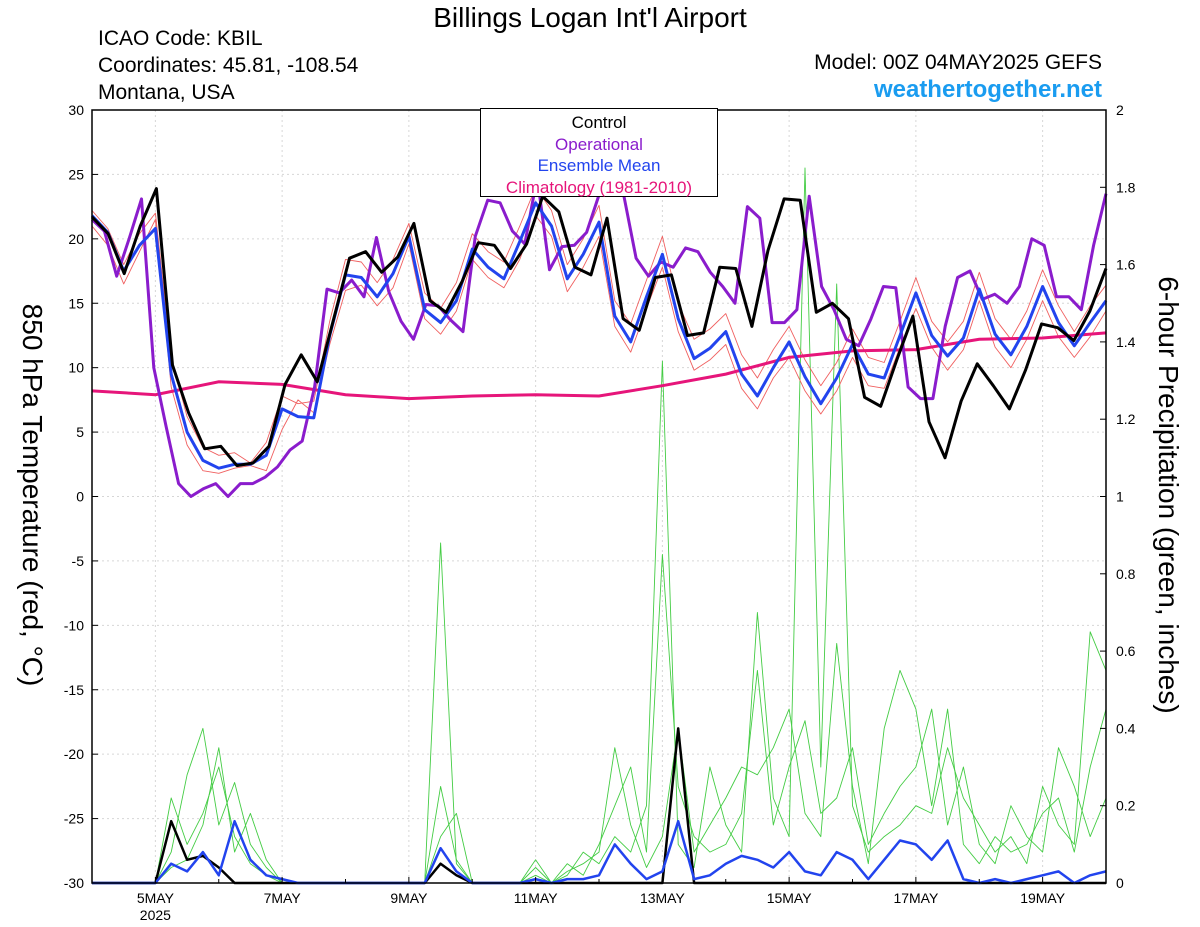 This screenshot has width=1200, height=927. What do you see at coordinates (80, 432) in the screenshot?
I see `y-left-tick-label: 5` at bounding box center [80, 432].